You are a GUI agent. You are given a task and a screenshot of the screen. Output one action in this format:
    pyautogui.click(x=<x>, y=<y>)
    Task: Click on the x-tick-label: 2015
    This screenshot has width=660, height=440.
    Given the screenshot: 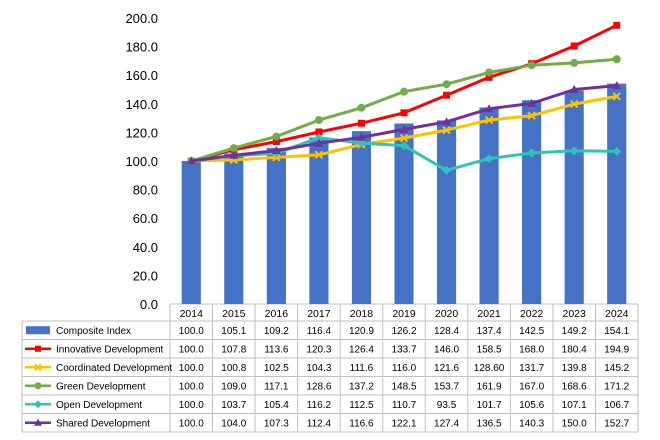 What is the action you would take?
    pyautogui.click(x=234, y=314)
    